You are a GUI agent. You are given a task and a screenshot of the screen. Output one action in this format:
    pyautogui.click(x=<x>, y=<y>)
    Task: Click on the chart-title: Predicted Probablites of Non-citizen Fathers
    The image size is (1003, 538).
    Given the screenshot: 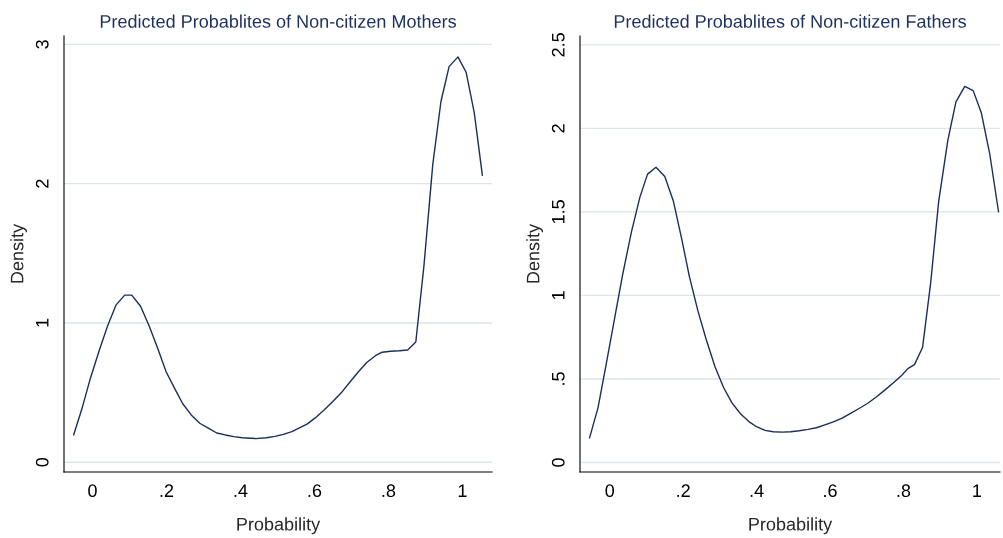 What is the action you would take?
    pyautogui.click(x=790, y=21)
    